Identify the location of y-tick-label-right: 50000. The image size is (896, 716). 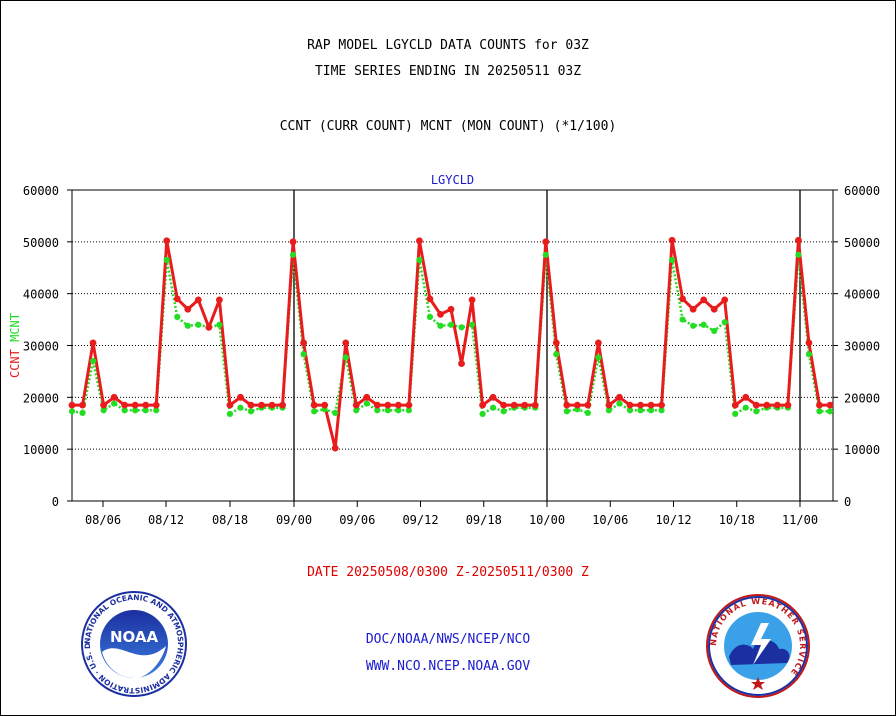
(862, 243).